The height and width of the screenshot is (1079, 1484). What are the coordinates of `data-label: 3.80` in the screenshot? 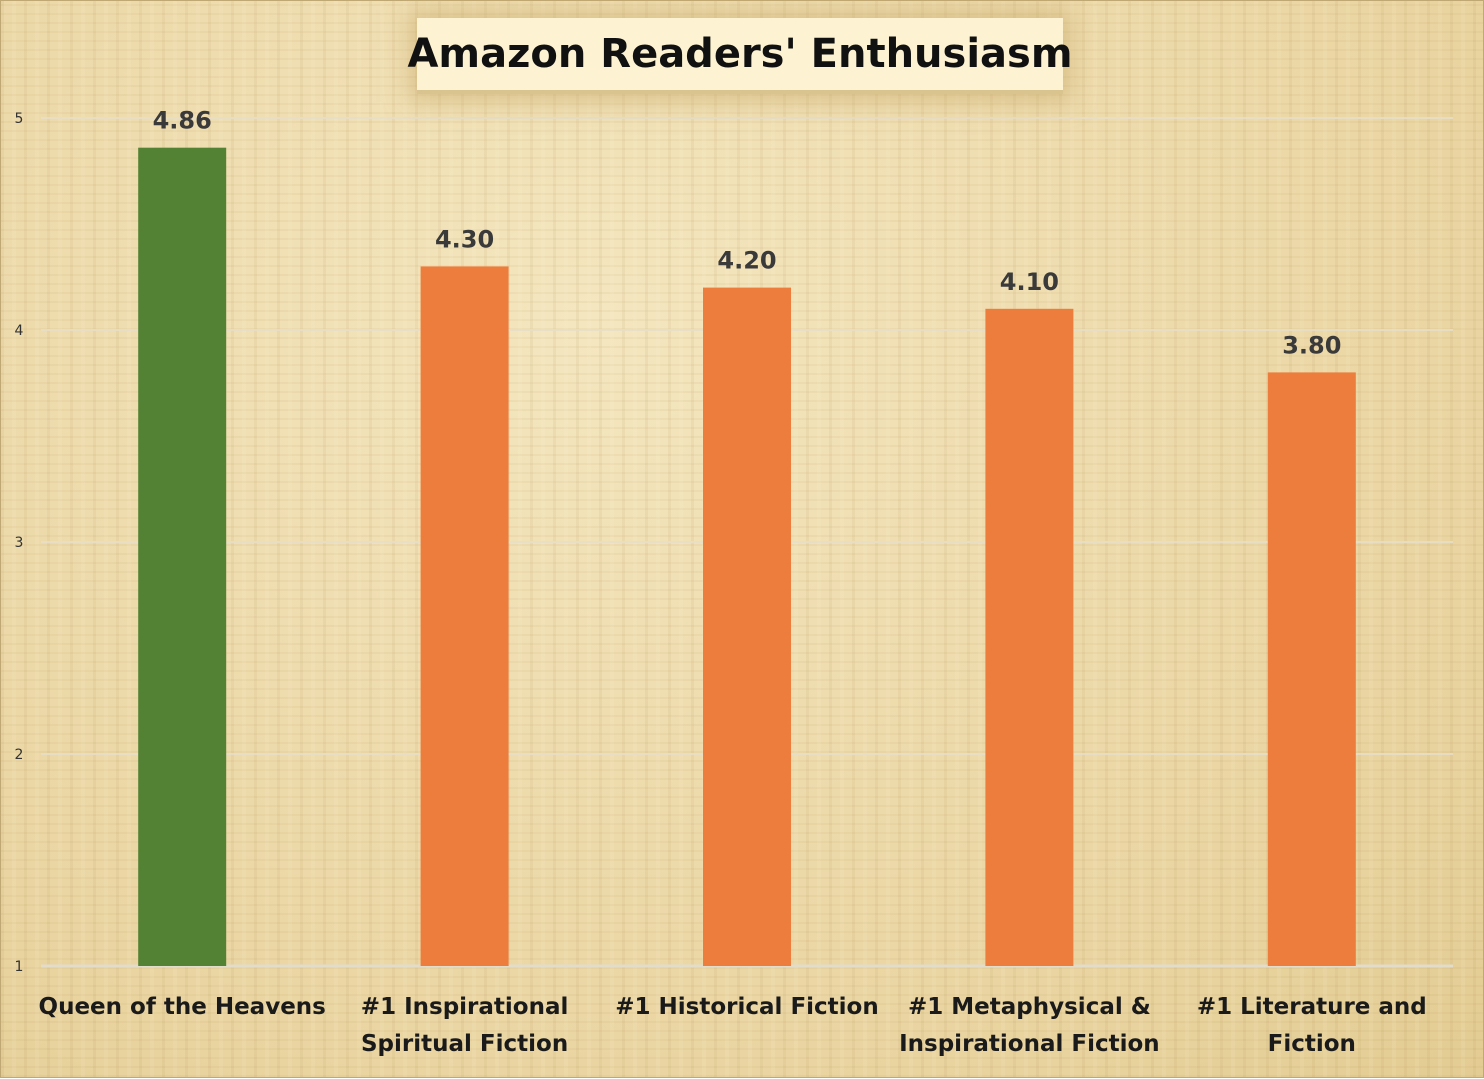 It's located at (1311, 345).